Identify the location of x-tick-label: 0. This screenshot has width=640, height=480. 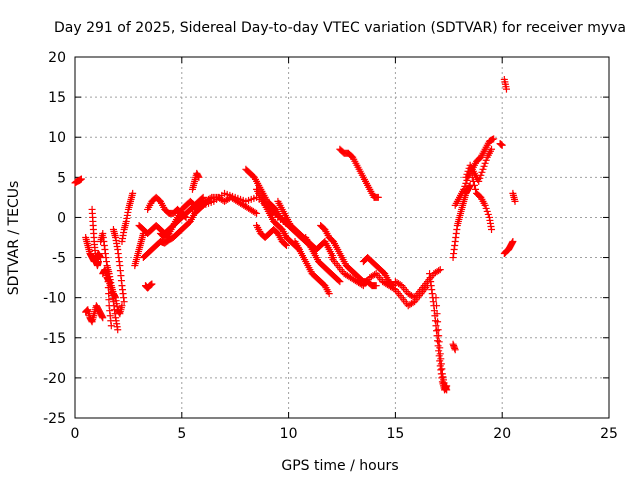
(75, 434).